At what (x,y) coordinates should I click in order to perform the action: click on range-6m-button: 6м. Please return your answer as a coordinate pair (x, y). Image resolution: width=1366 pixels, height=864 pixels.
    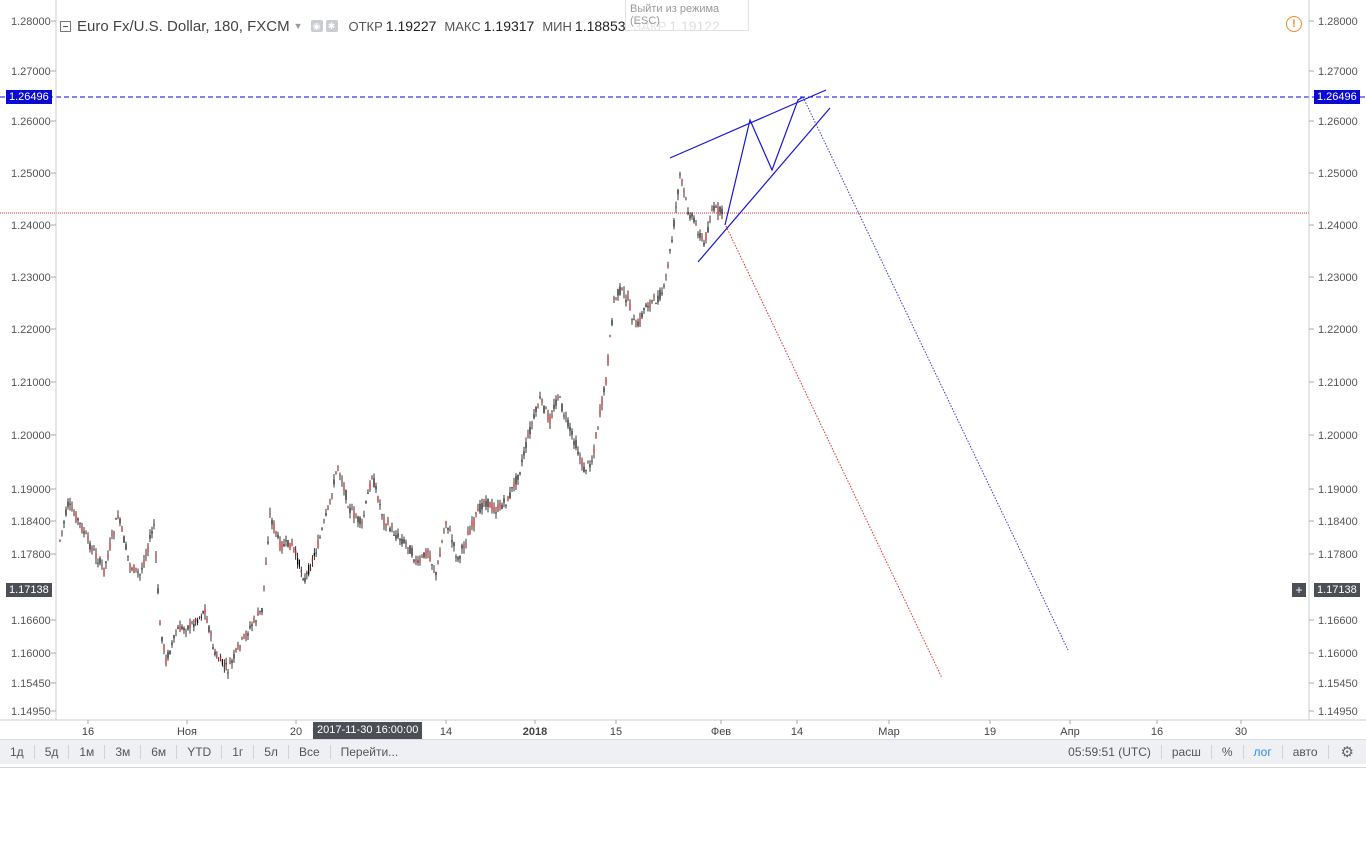
    Looking at the image, I should click on (159, 752).